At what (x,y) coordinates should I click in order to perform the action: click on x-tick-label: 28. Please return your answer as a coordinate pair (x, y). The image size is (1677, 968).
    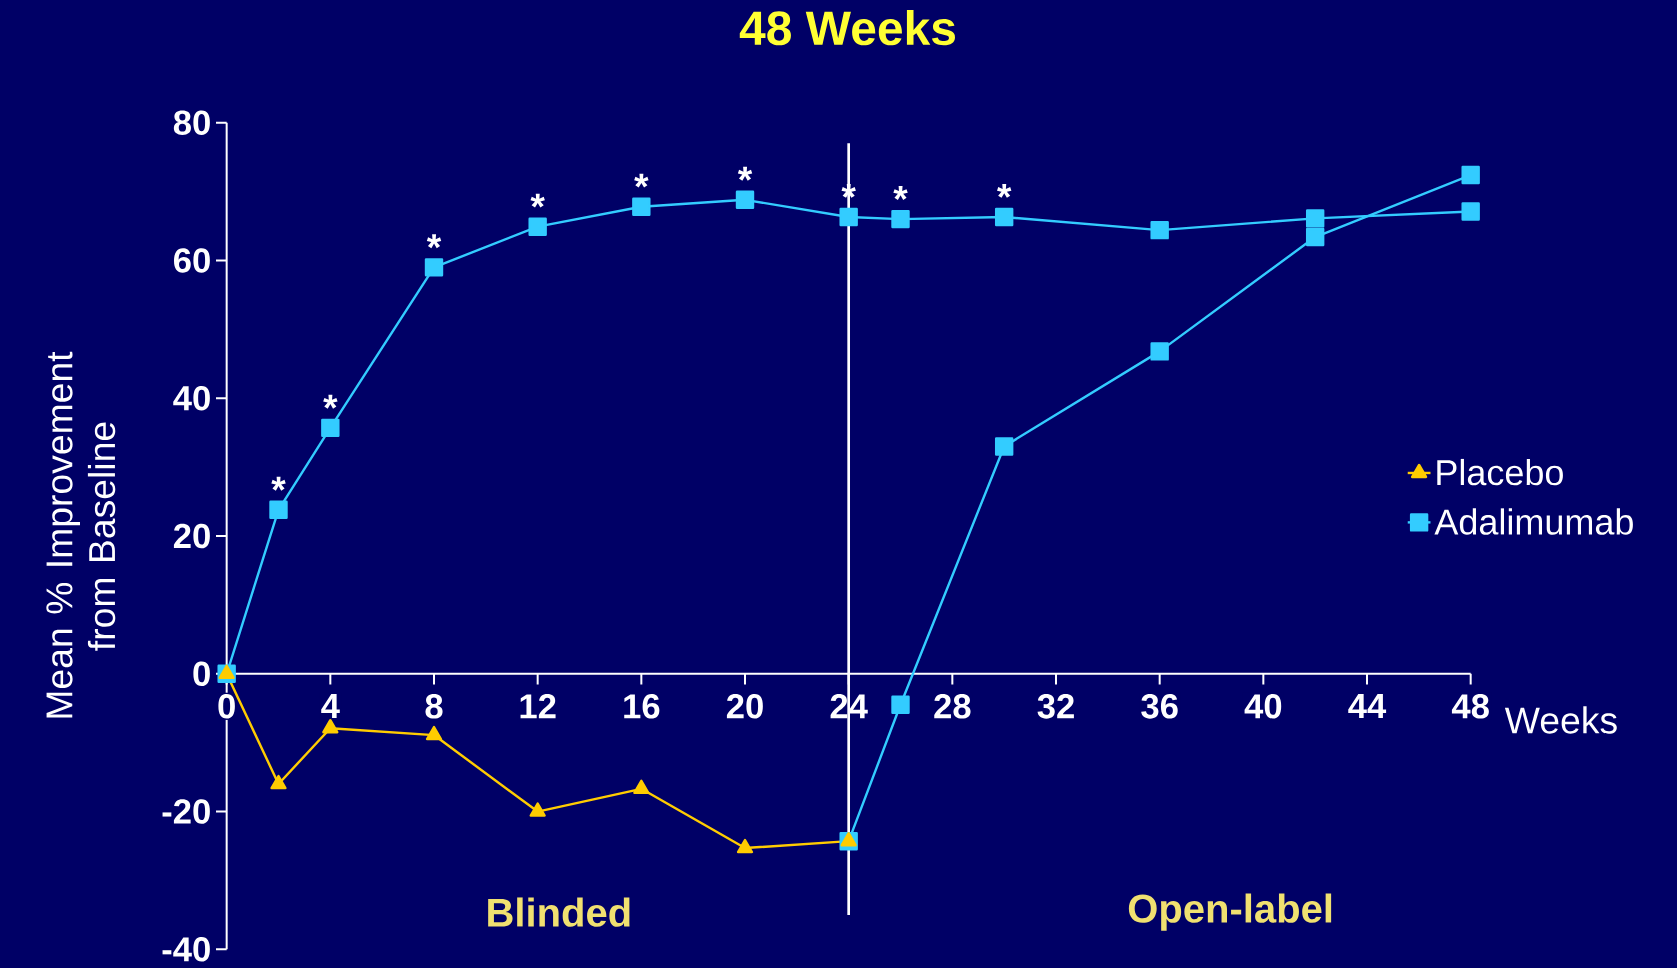
    Looking at the image, I should click on (952, 706).